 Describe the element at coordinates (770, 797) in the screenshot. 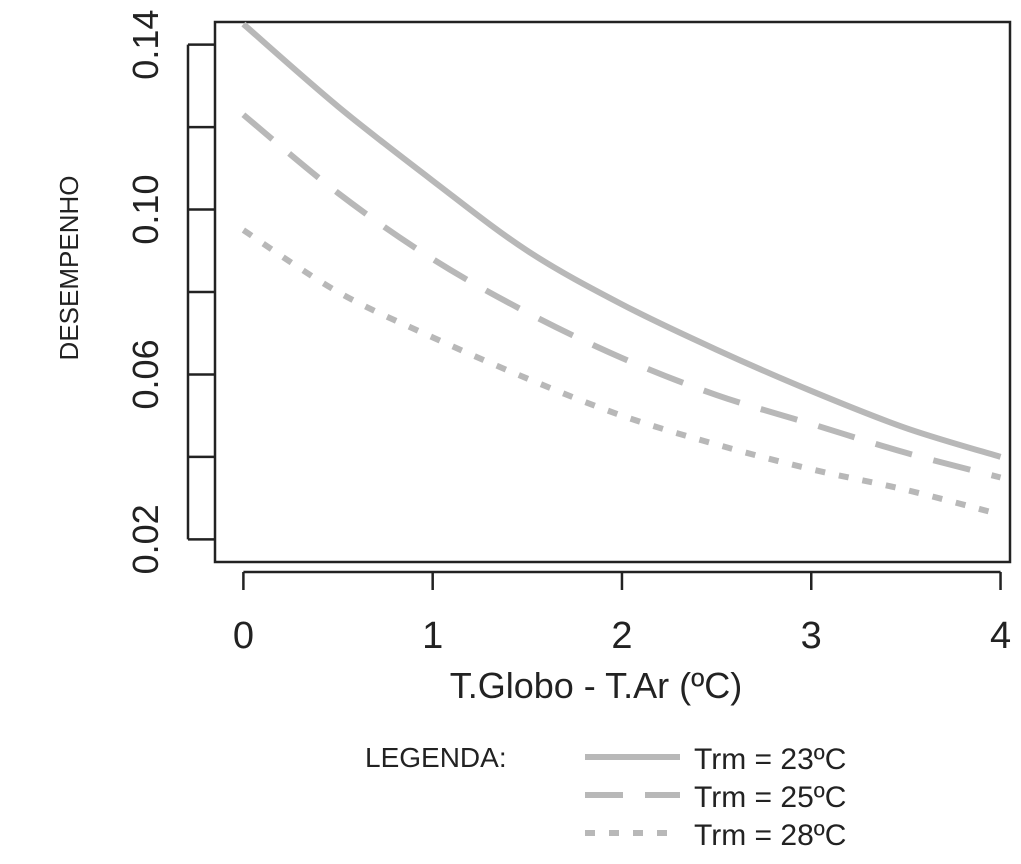

I see `legend-label-2: Trm = 25ºC` at that location.